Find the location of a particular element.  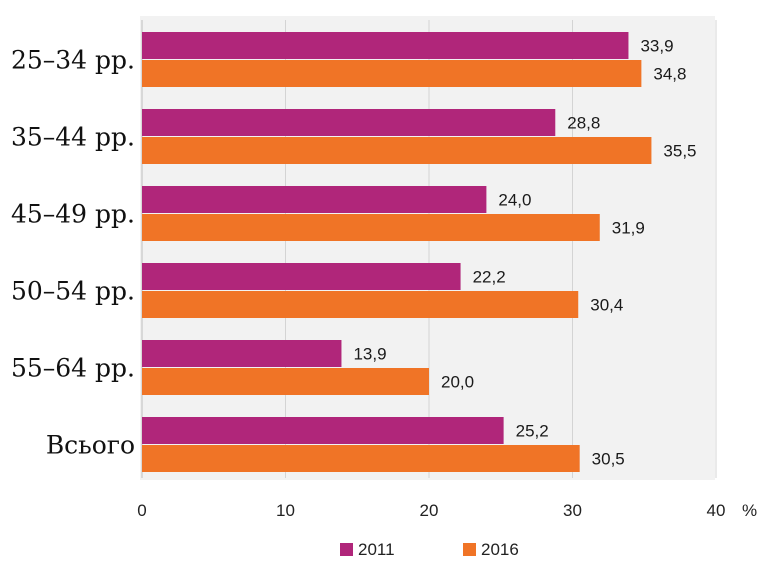

legend-swatch-2016 is located at coordinates (469, 549).